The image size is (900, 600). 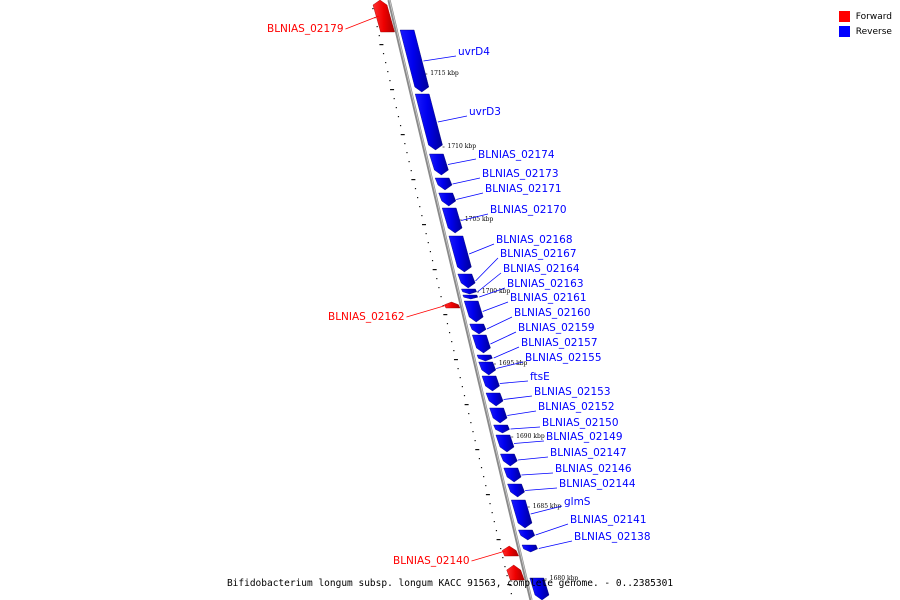 I want to click on gene-label-BLNIAS_02168: BLNIAS_02168, so click(x=534, y=240).